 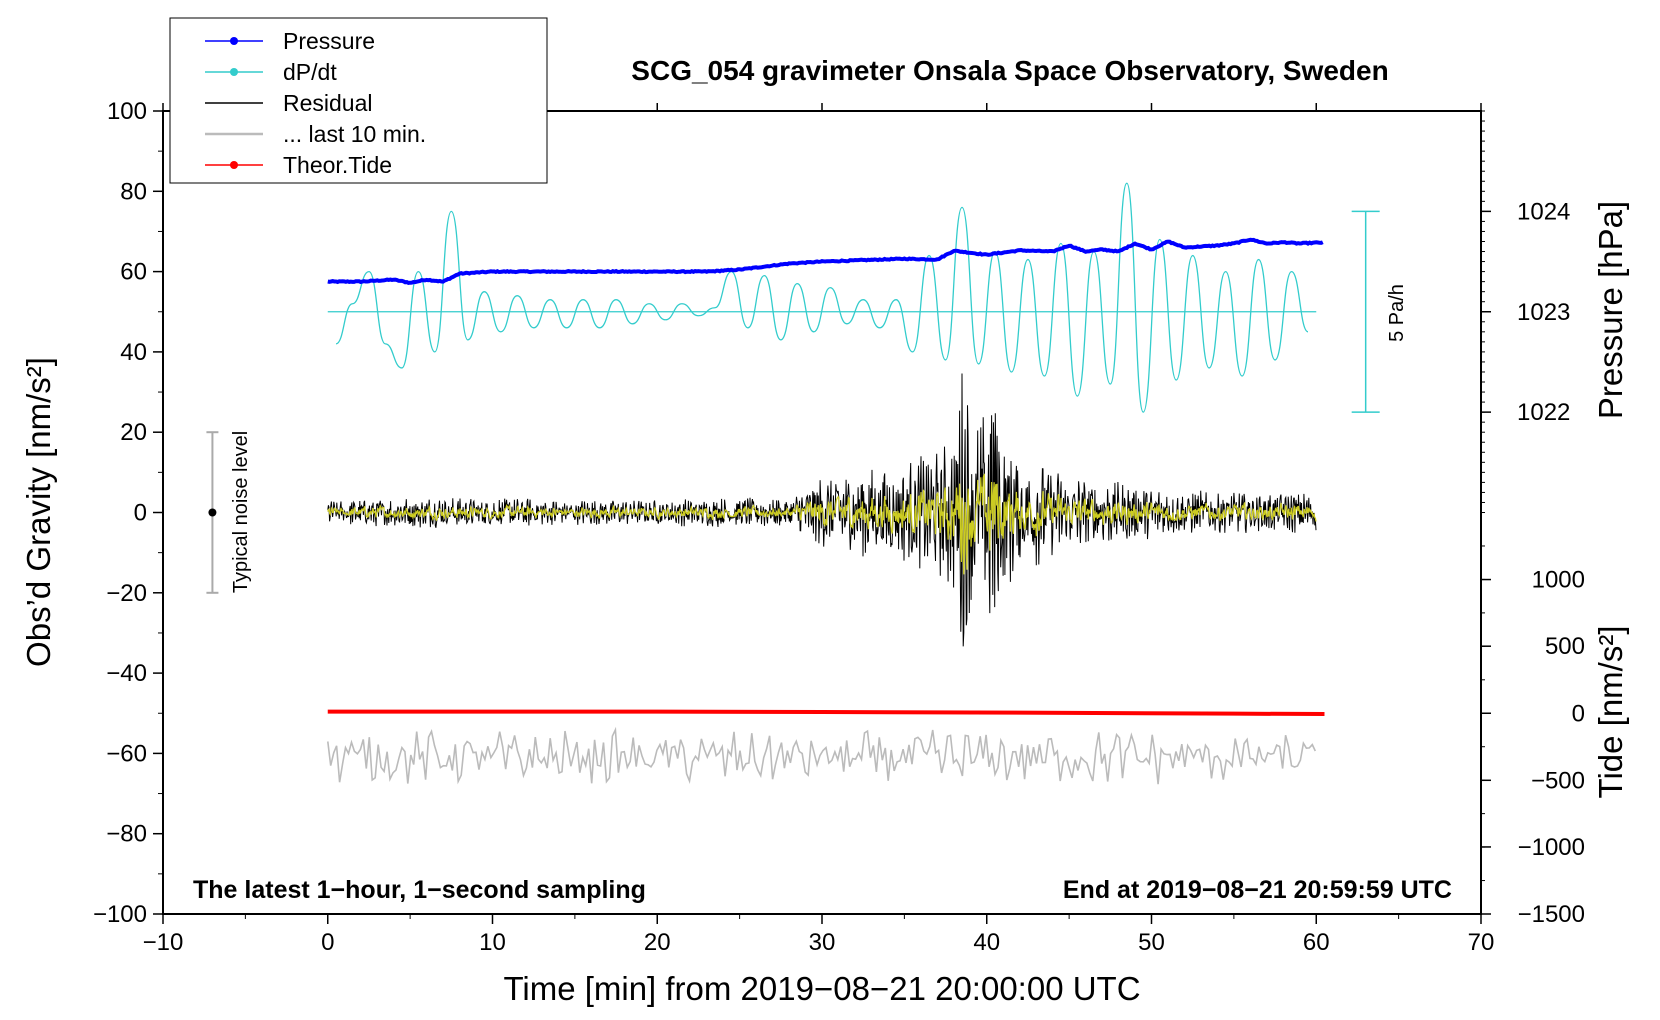 What do you see at coordinates (1257, 890) in the screenshot?
I see `end-time-annotation: End at 2019−08−21 20:59:59 UTC` at bounding box center [1257, 890].